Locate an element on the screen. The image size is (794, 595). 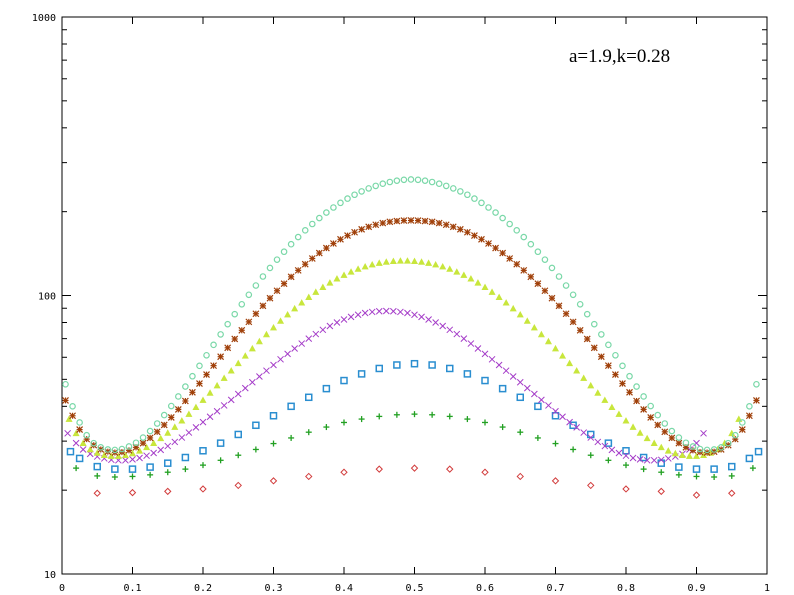
x-tick-label: 0.3 is located at coordinates (273, 588).